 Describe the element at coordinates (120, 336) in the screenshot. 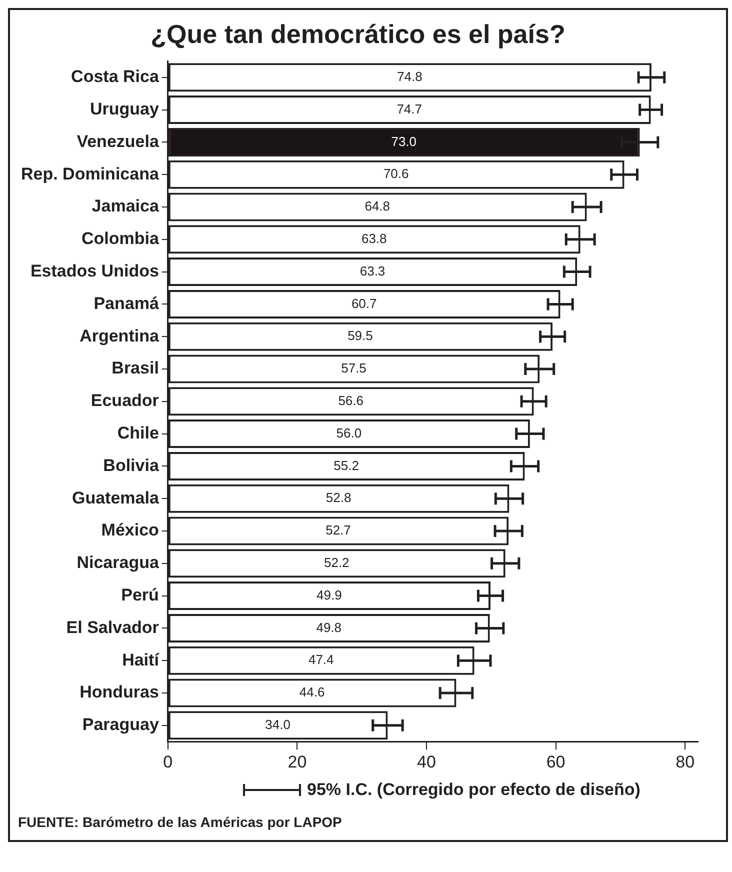

I see `y-tick-label: Argentina` at that location.